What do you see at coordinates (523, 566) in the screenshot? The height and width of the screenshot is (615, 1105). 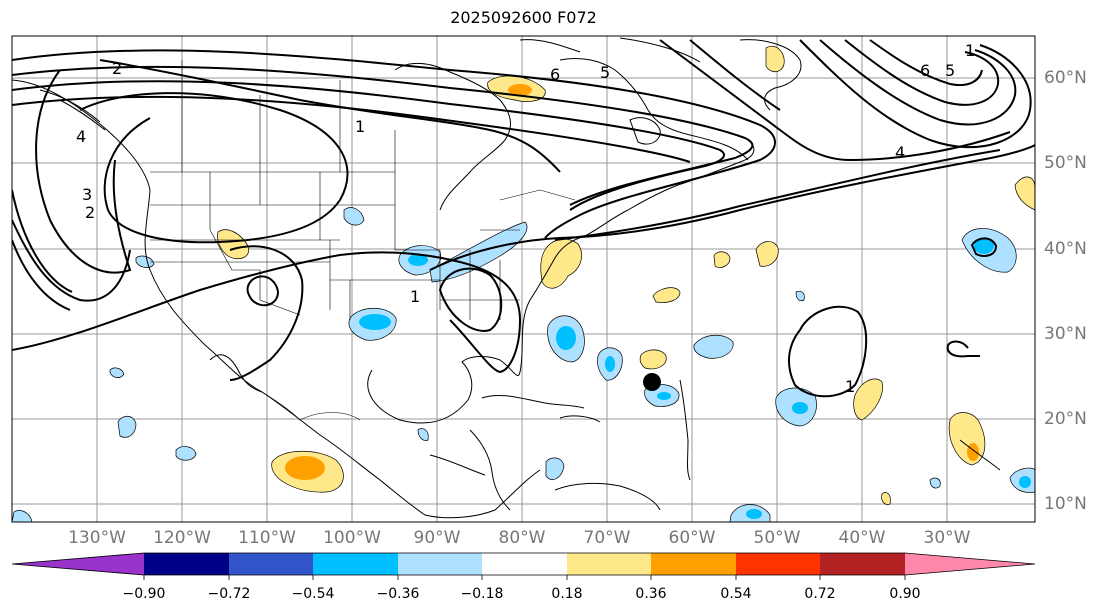 I see `colorbar` at bounding box center [523, 566].